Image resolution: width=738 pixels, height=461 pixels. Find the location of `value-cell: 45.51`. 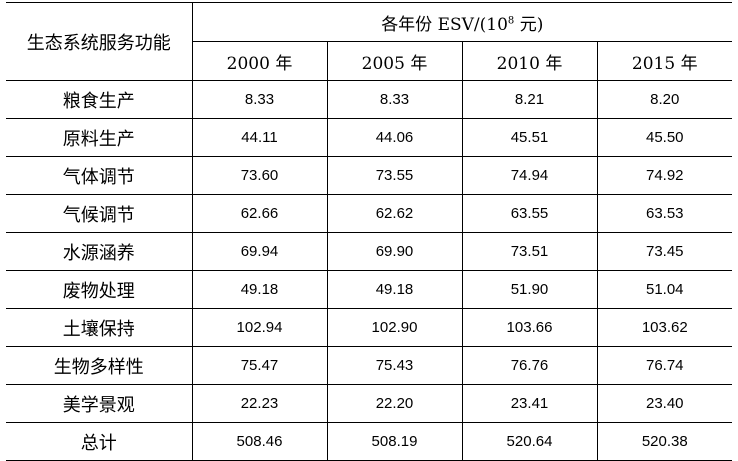

value-cell: 45.51 is located at coordinates (529, 137).